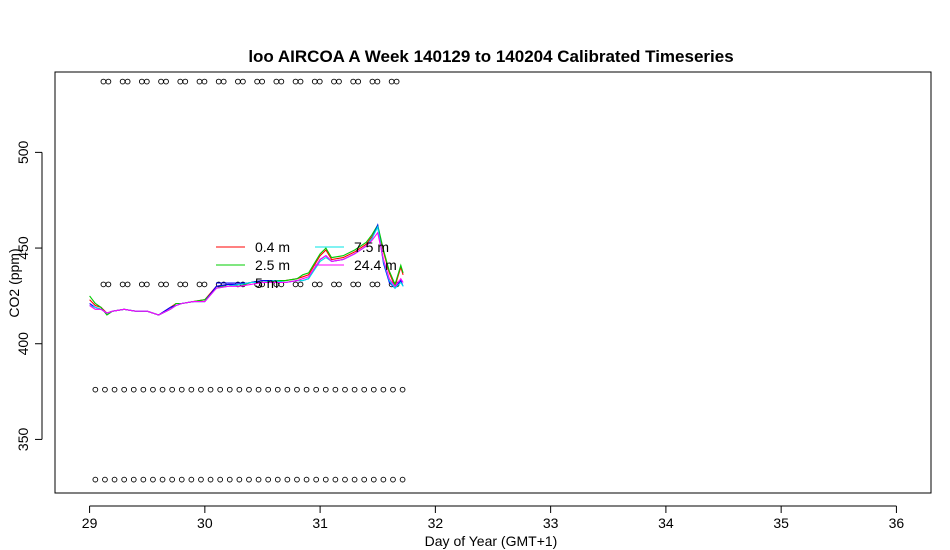  I want to click on x-axis-label: Day of Year (GMT+1), so click(491, 541).